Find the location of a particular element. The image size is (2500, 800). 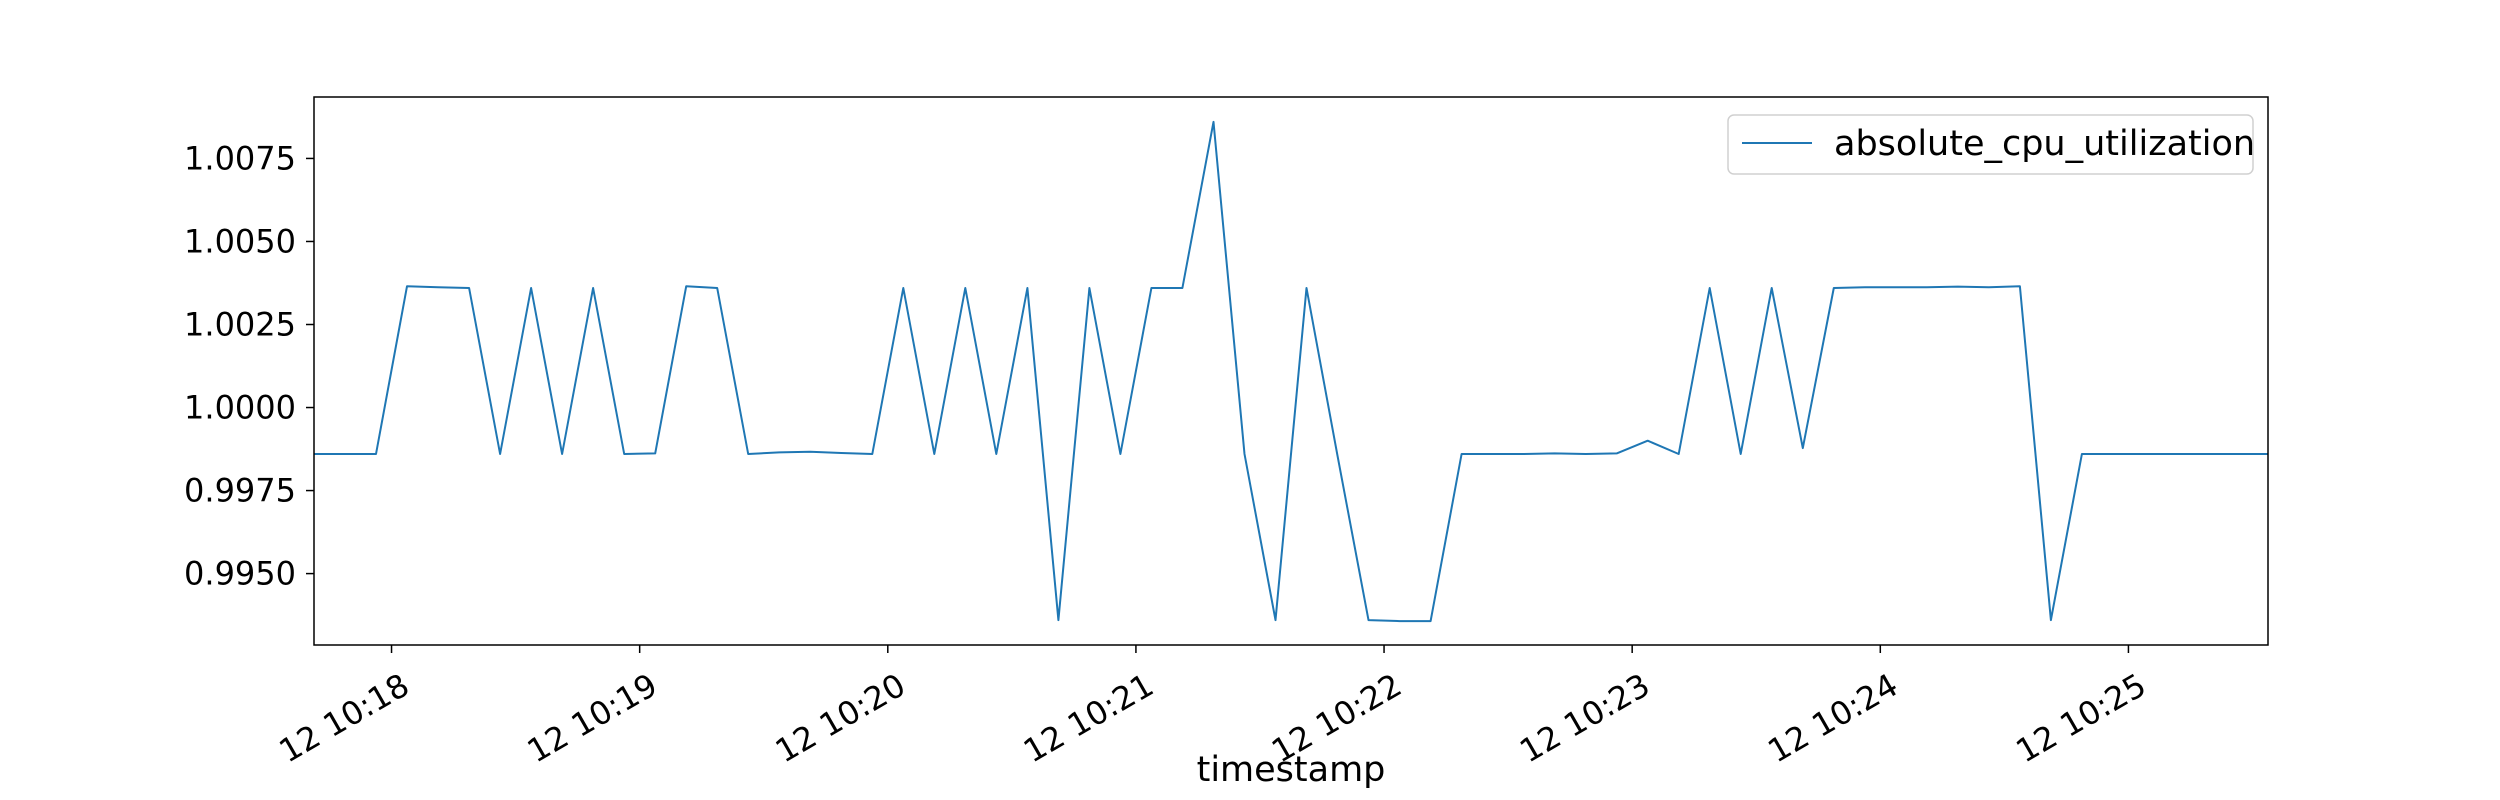

y-tick-label: 0.9950 is located at coordinates (240, 574).